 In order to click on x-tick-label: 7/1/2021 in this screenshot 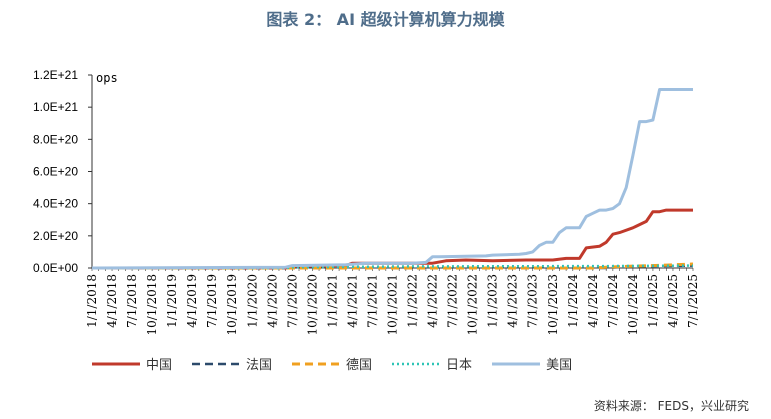, I will do `click(372, 301)`.